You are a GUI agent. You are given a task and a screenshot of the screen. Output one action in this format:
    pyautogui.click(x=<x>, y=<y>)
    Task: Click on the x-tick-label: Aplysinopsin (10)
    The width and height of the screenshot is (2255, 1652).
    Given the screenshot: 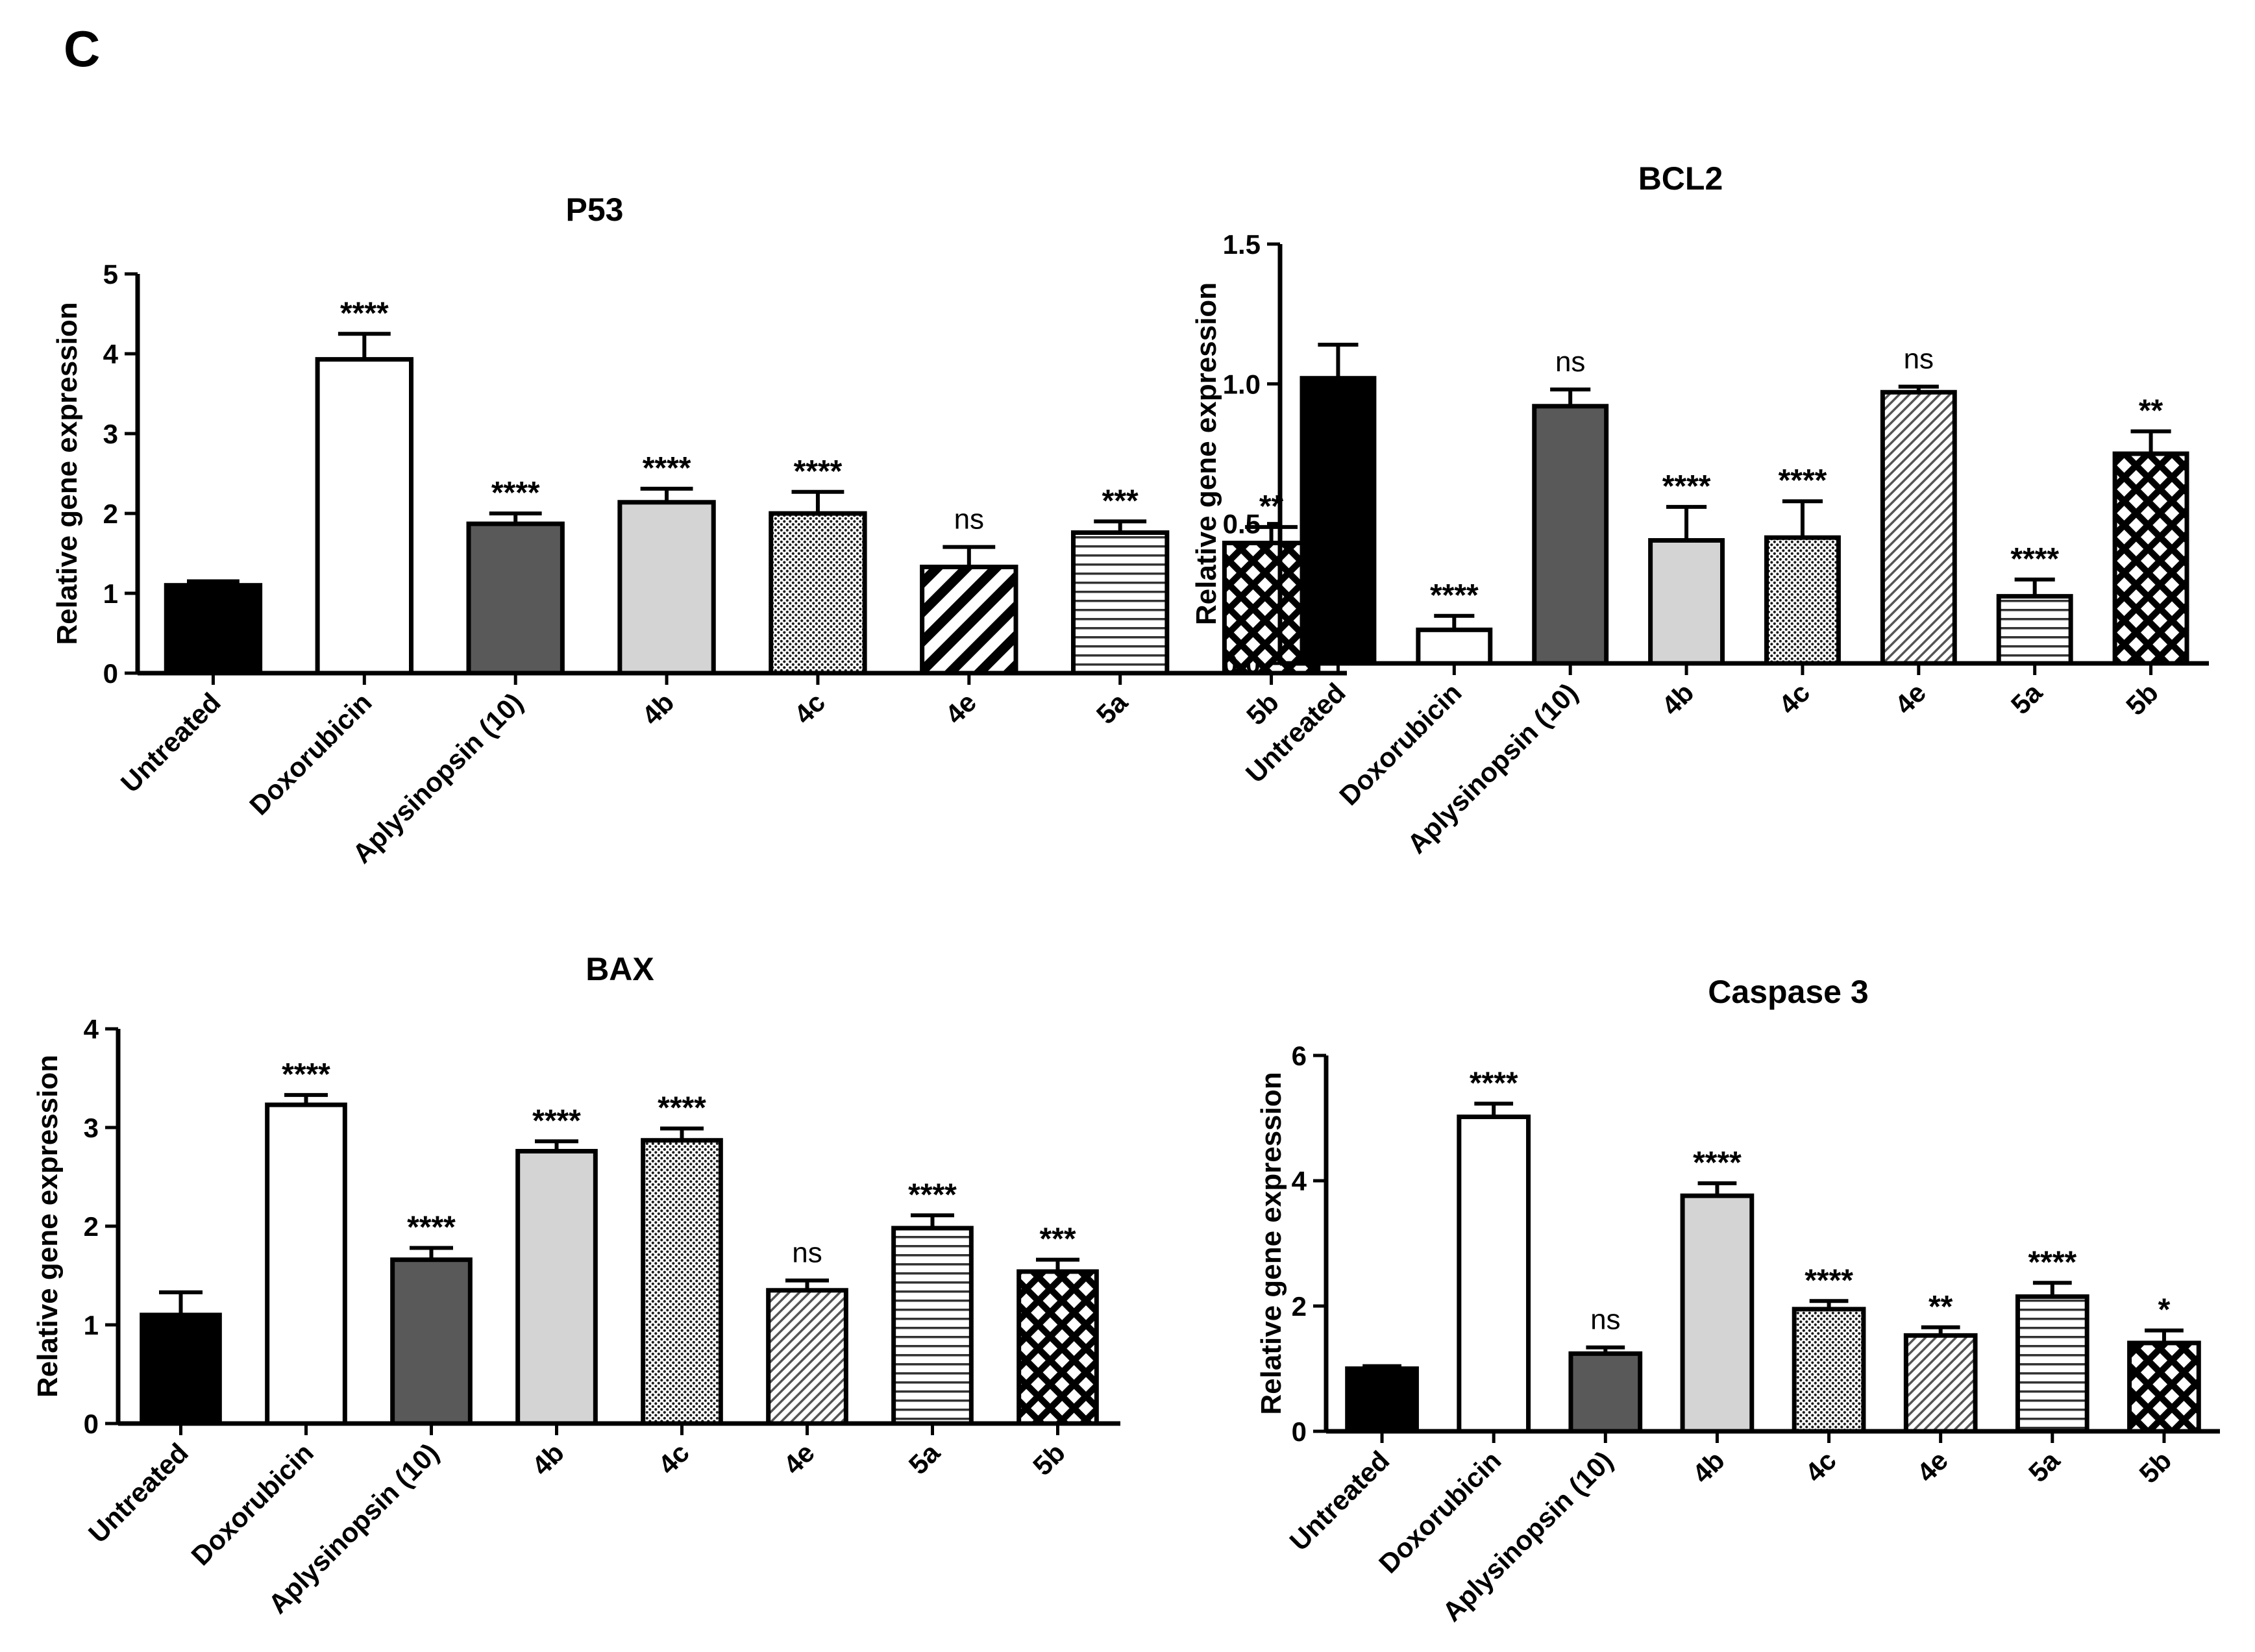 What is the action you would take?
    pyautogui.click(x=438, y=778)
    